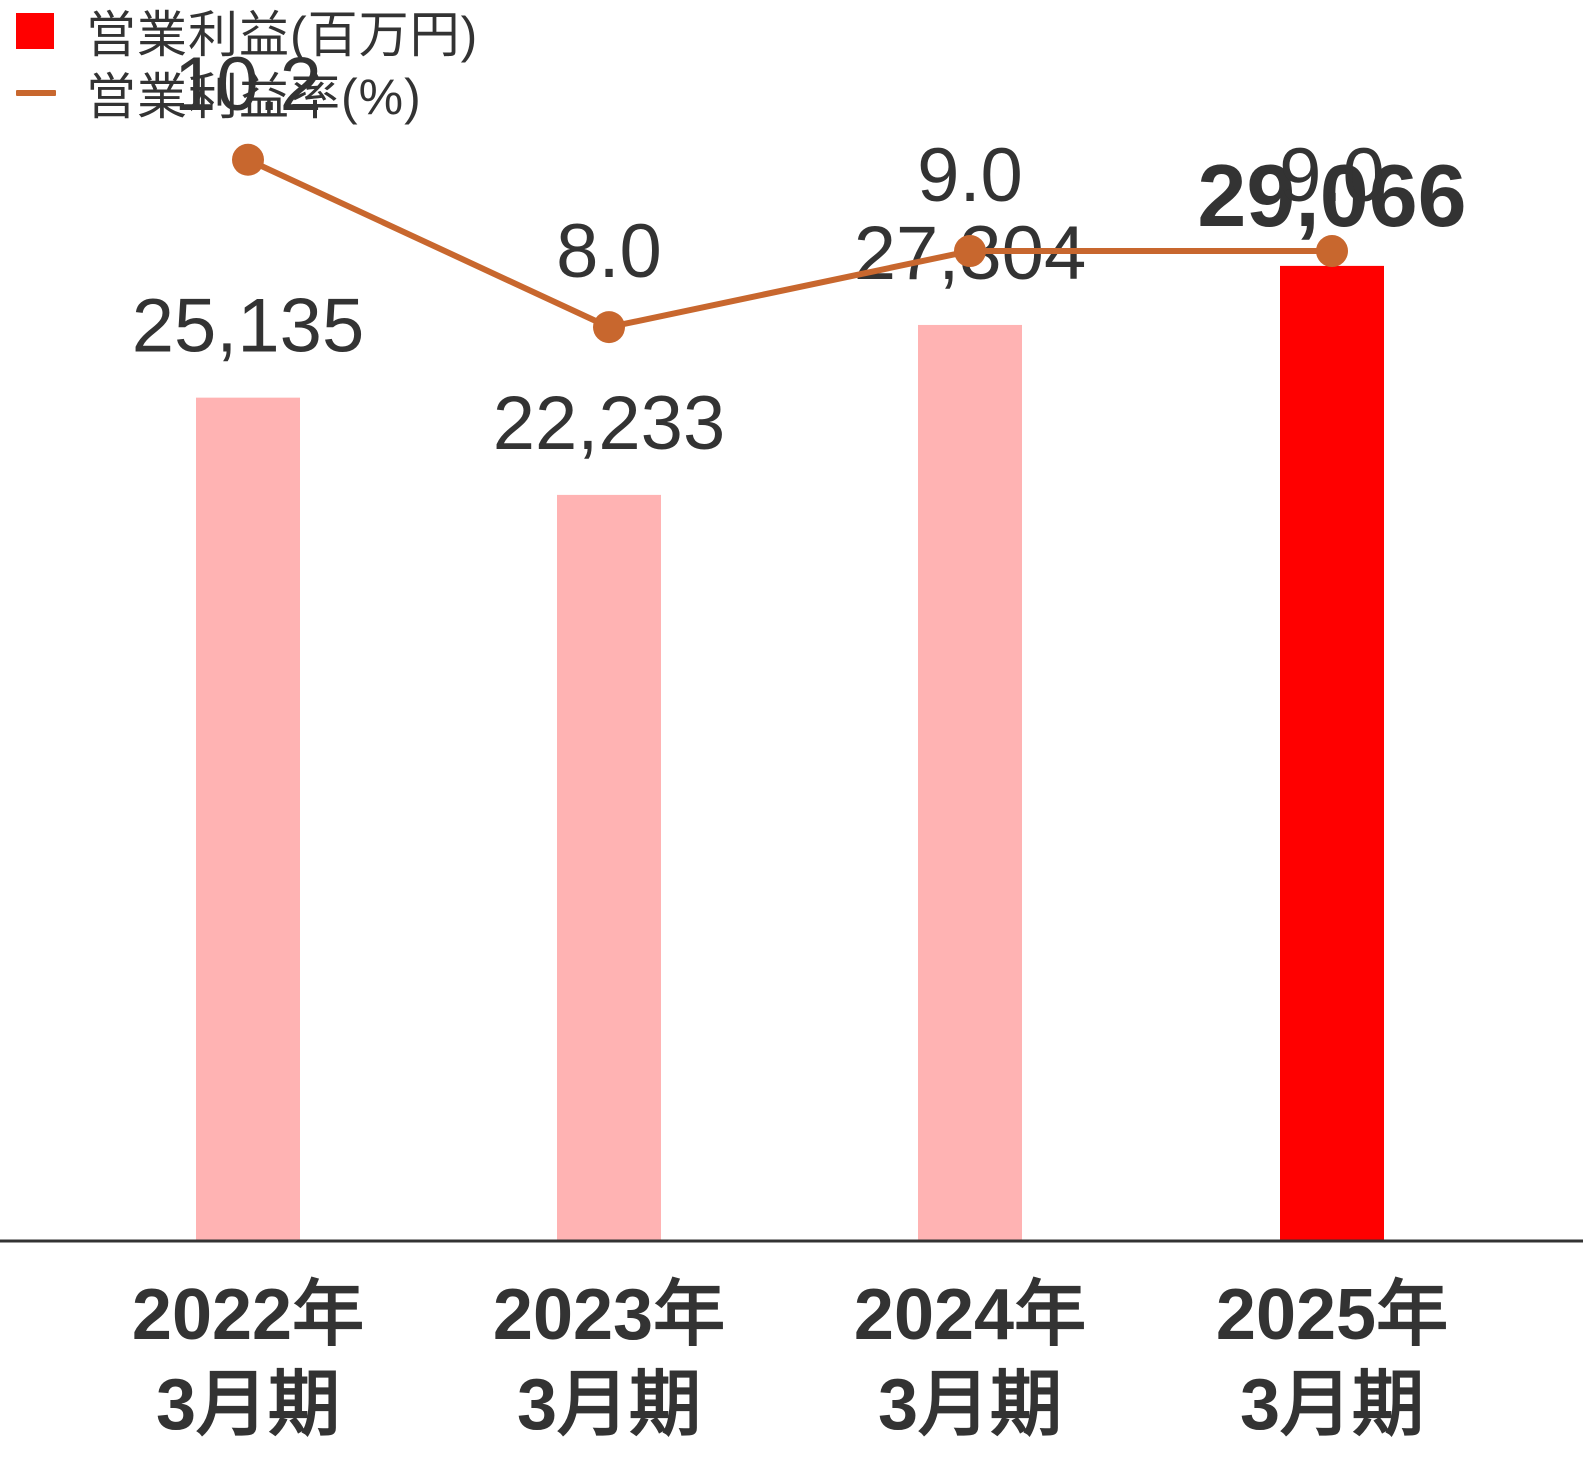 The height and width of the screenshot is (1462, 1583). What do you see at coordinates (1332, 175) in the screenshot?
I see `line-value-label-3: 9.0` at bounding box center [1332, 175].